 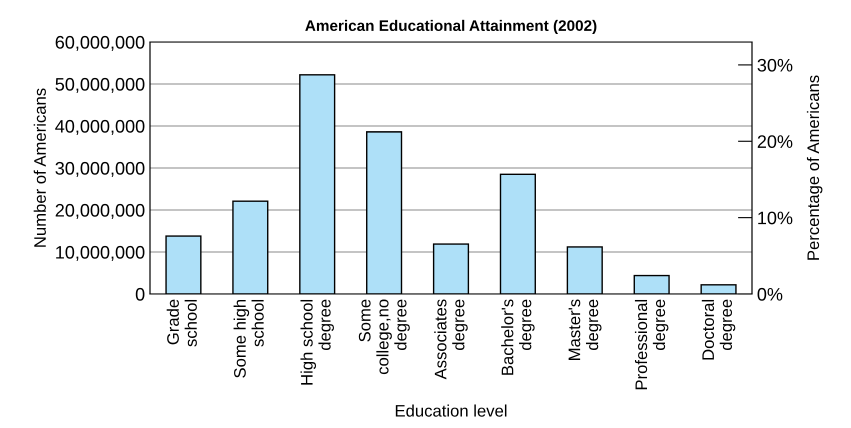 I want to click on x-tick-label: High school degree, so click(x=317, y=342).